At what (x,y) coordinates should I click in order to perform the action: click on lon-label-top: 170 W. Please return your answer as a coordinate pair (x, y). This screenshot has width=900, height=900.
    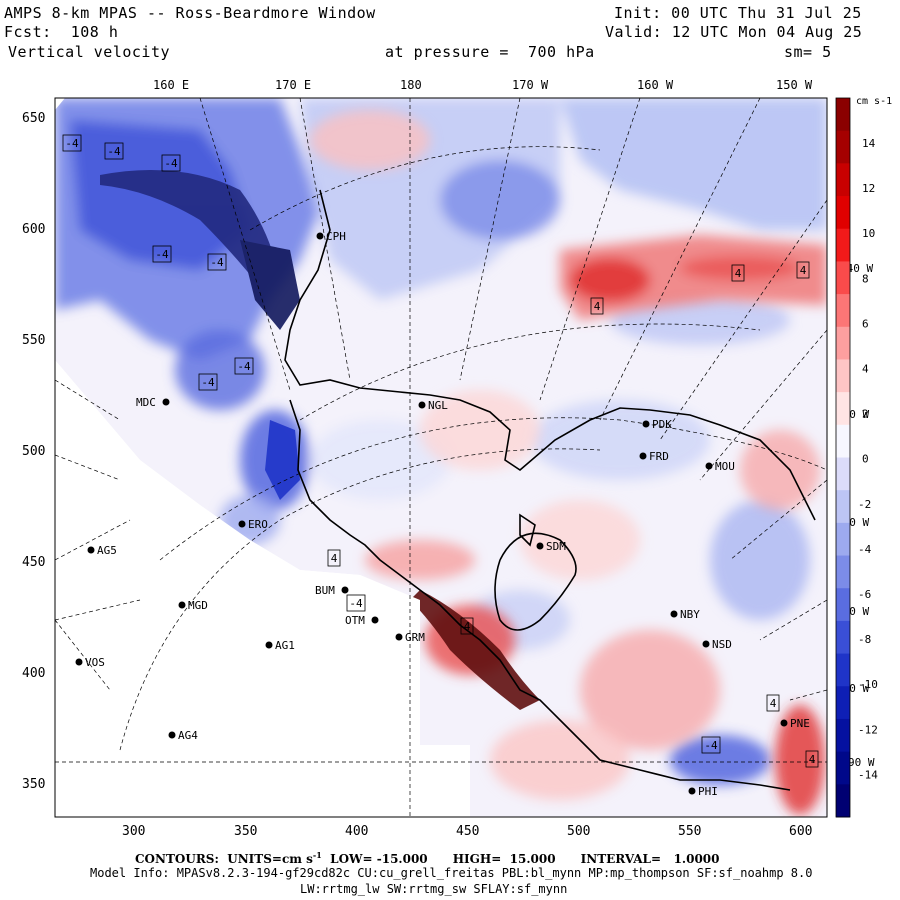
    Looking at the image, I should click on (530, 85).